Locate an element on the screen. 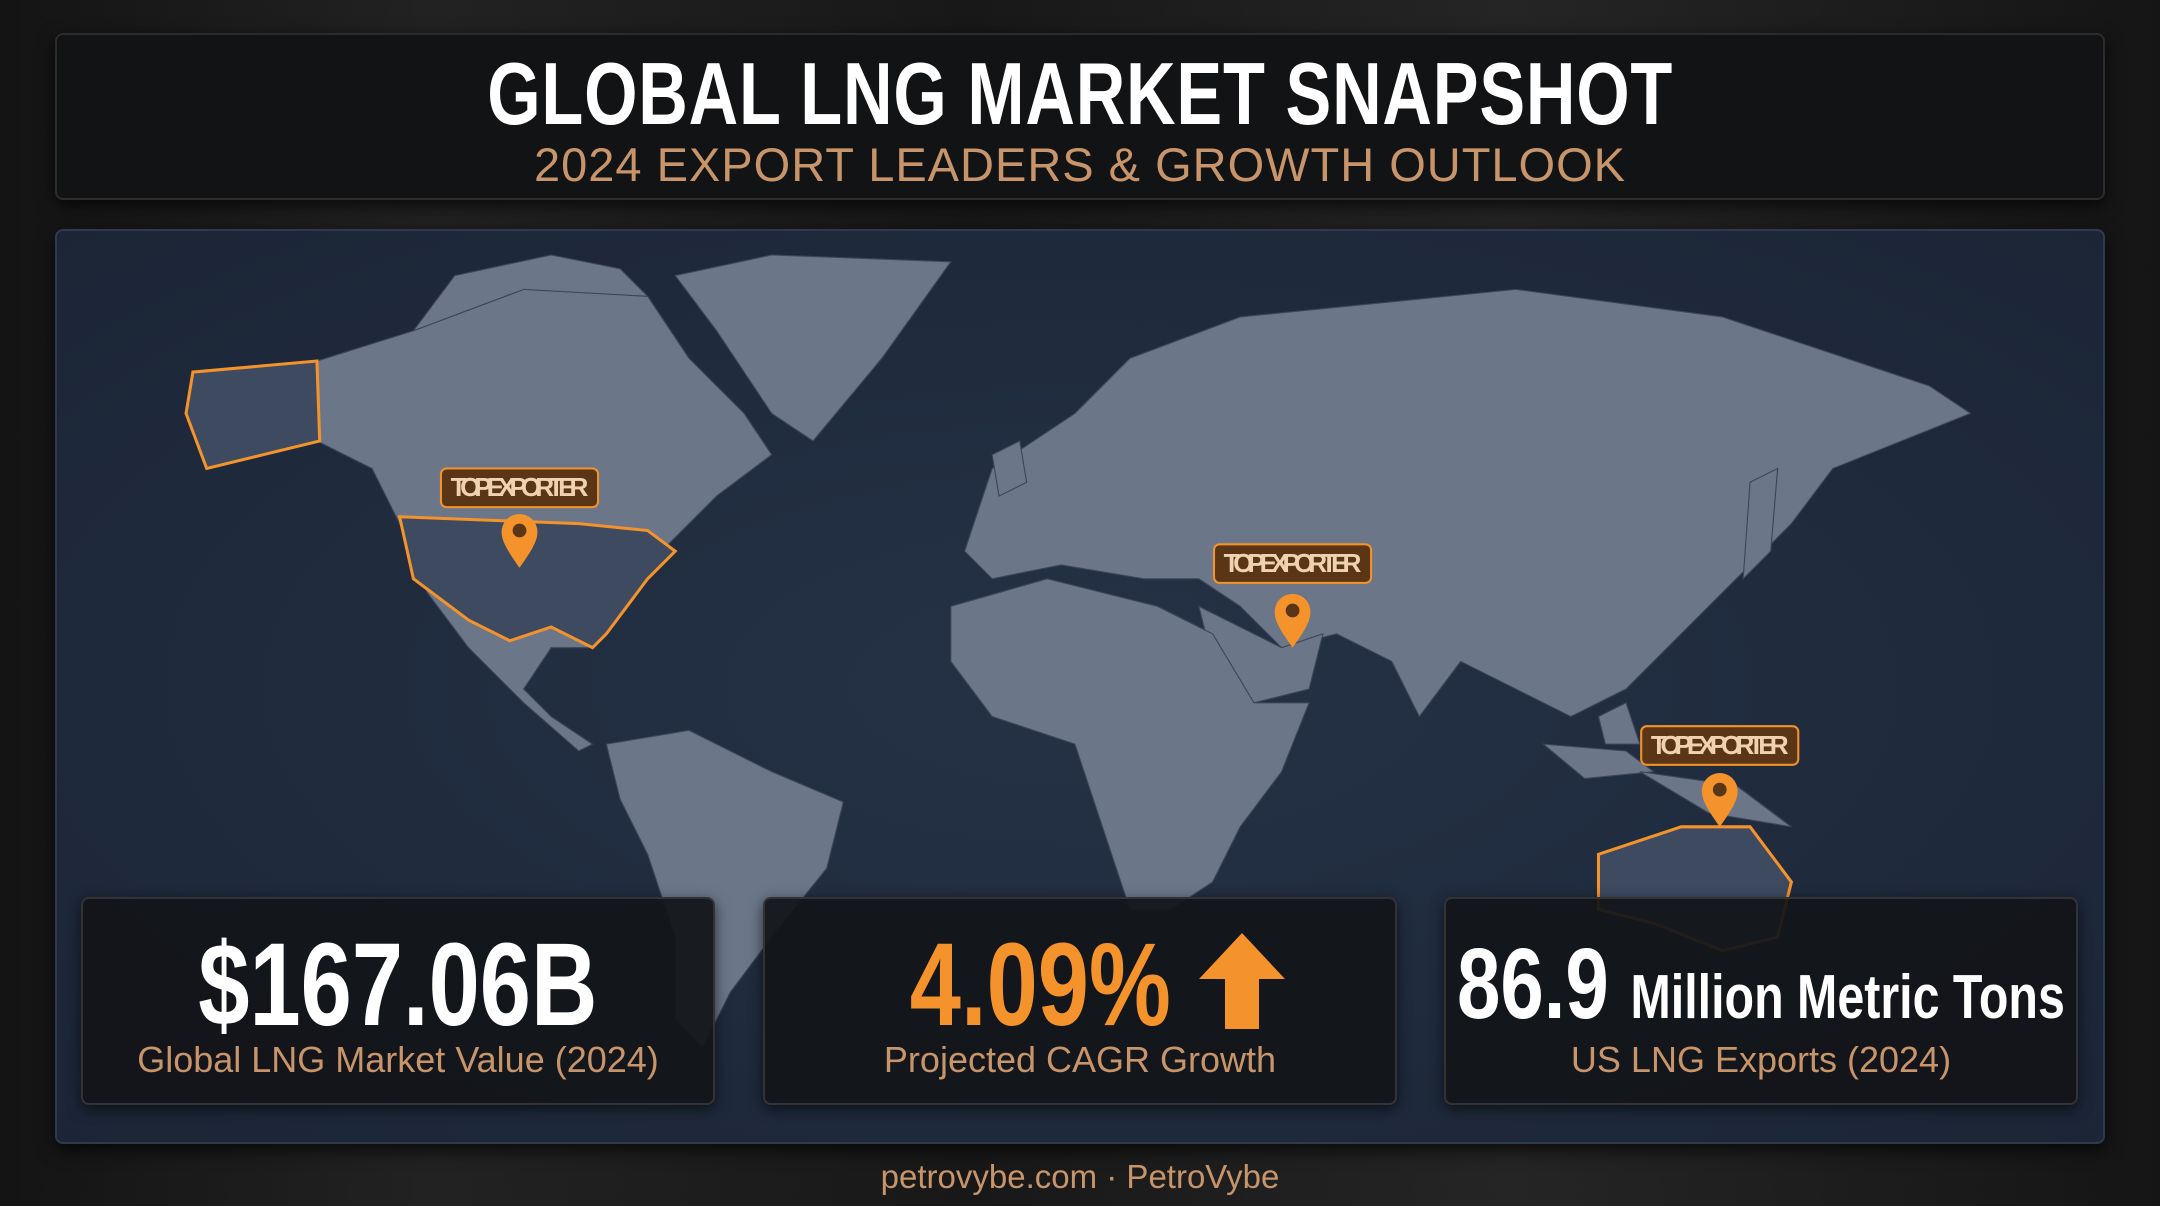 This screenshot has width=2160, height=1206. title: GLOBAL LNG MARKET SNAPSHOT is located at coordinates (1080, 93).